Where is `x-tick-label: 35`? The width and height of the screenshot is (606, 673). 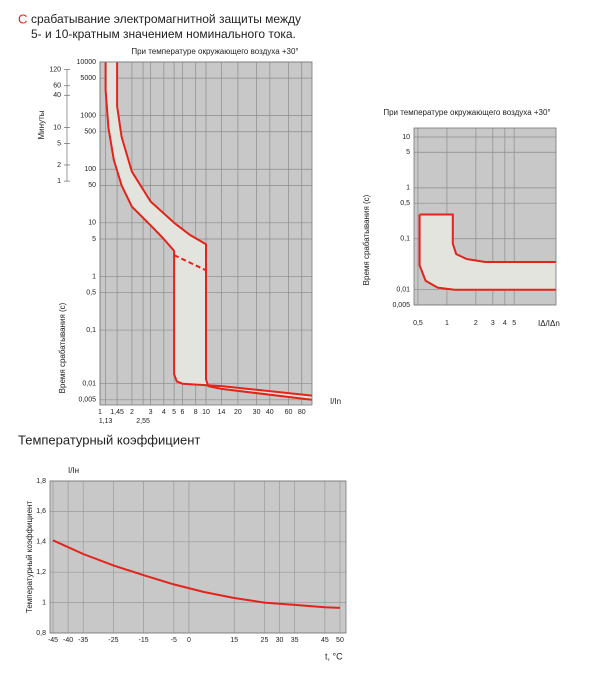 x-tick-label: 35 is located at coordinates (295, 640).